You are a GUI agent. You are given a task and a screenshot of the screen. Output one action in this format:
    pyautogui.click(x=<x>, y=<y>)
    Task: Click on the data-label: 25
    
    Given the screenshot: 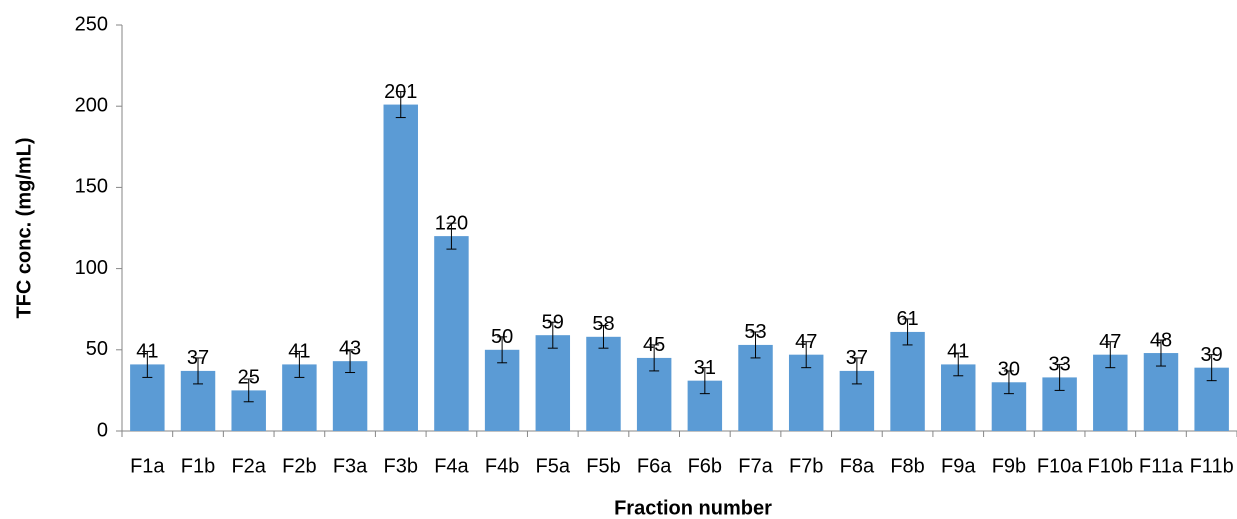 What is the action you would take?
    pyautogui.click(x=249, y=378)
    